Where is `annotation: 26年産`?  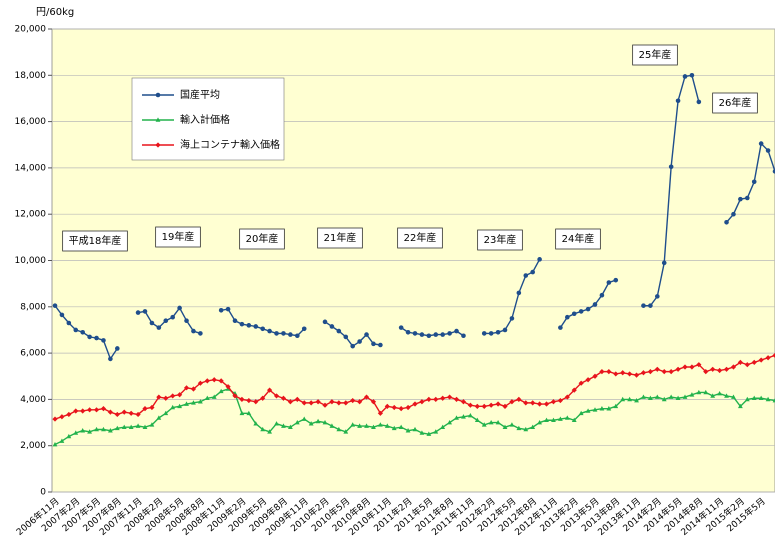
annotation: 26年産 is located at coordinates (735, 102).